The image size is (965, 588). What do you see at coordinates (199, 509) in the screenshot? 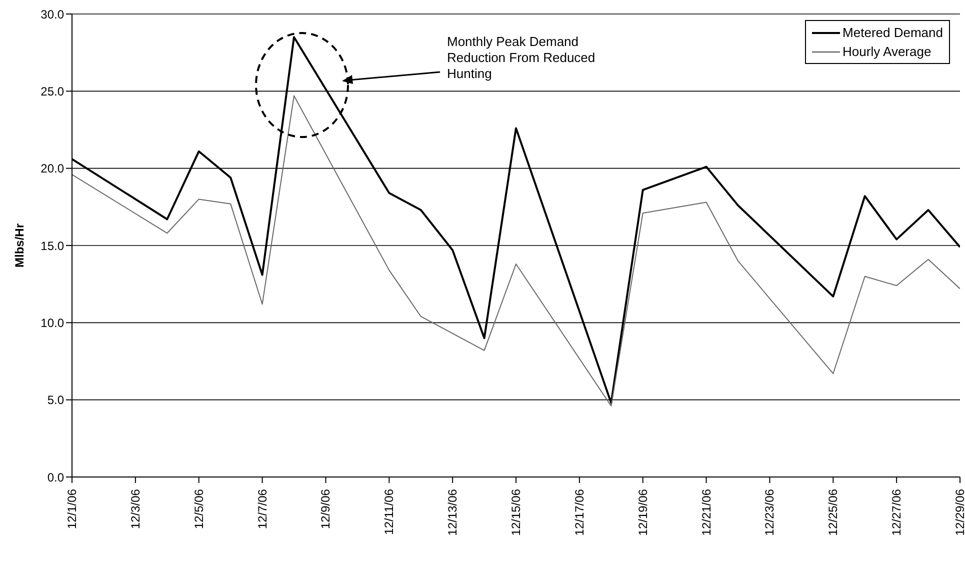
I see `x-tick-label: 12/5/06` at bounding box center [199, 509].